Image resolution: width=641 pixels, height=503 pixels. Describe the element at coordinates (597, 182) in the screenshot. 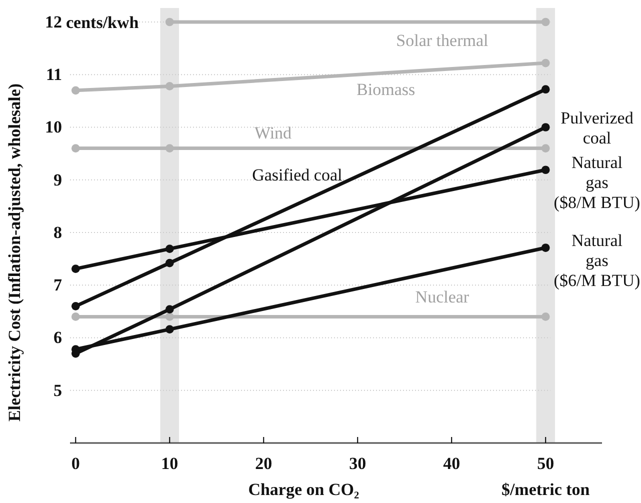

I see `series-label: Natural gas ($8/M BTU)` at that location.